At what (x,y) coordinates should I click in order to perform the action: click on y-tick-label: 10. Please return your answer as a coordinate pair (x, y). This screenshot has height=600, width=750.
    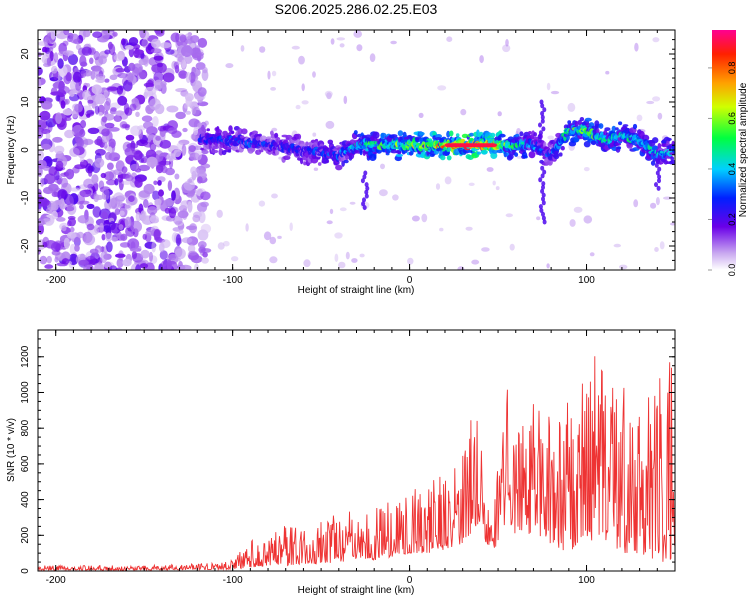
    Looking at the image, I should click on (25, 102).